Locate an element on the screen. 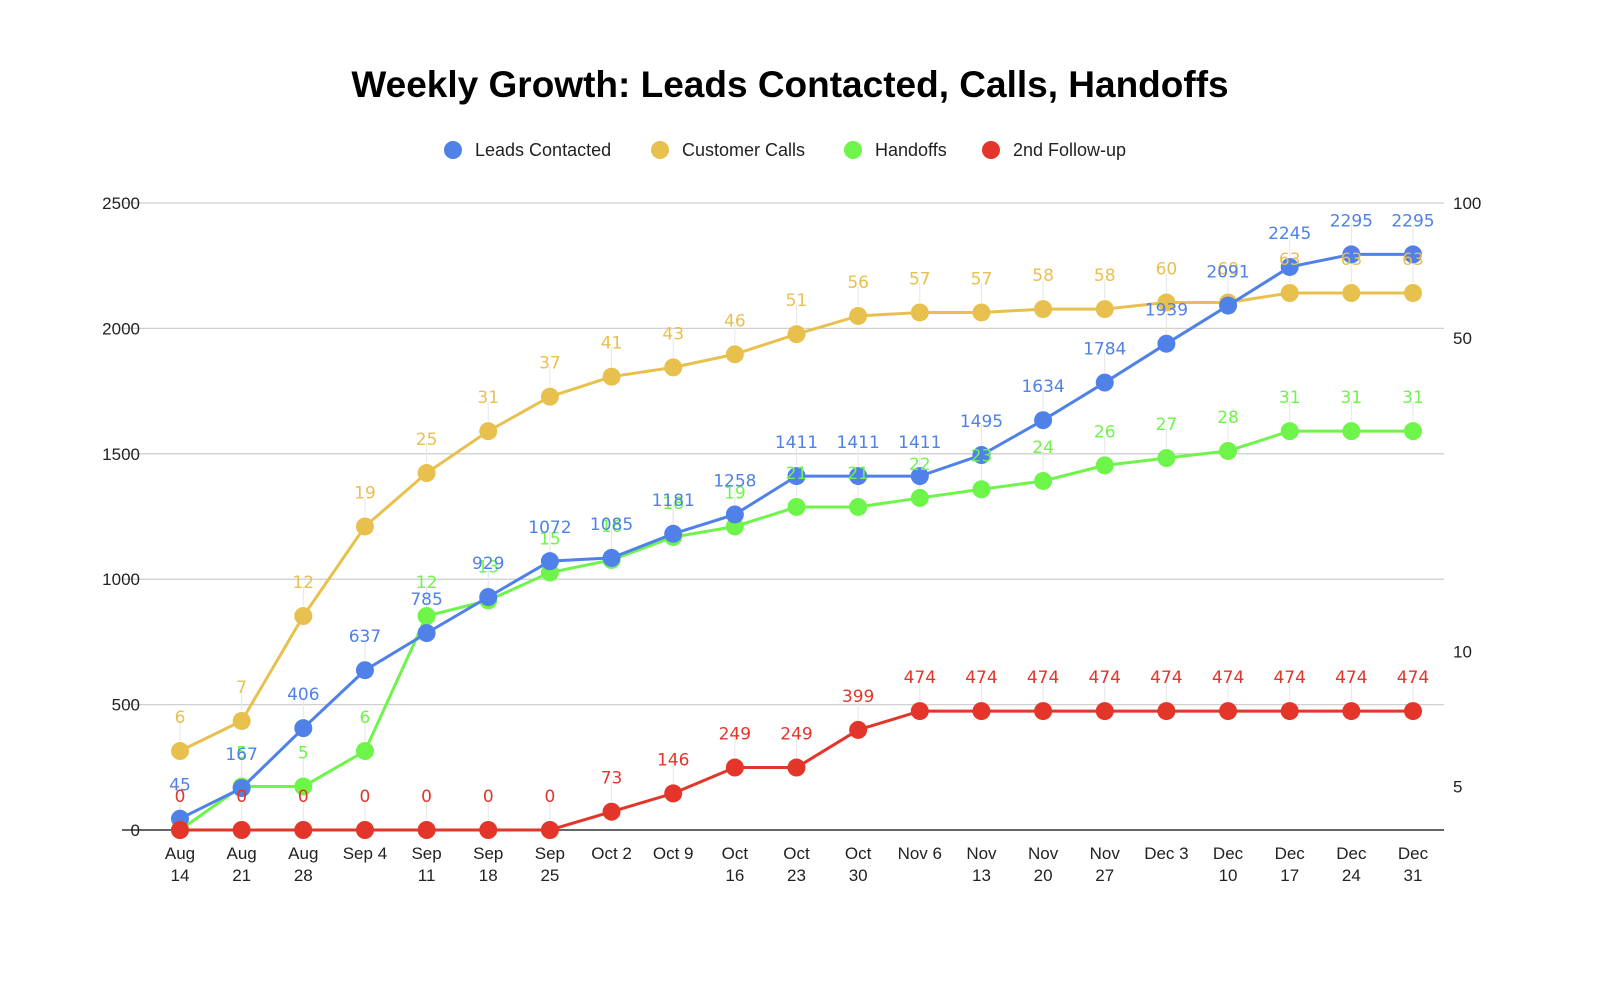 The image size is (1600, 998). data-label-customer-calls: 19 is located at coordinates (365, 493).